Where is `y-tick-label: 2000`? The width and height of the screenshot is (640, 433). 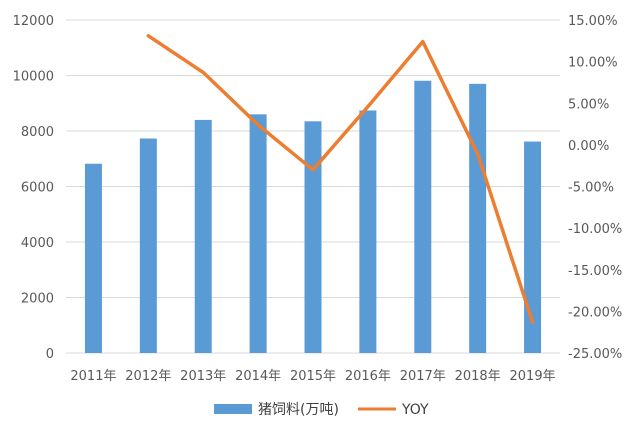
y-tick-label: 2000 is located at coordinates (37, 299).